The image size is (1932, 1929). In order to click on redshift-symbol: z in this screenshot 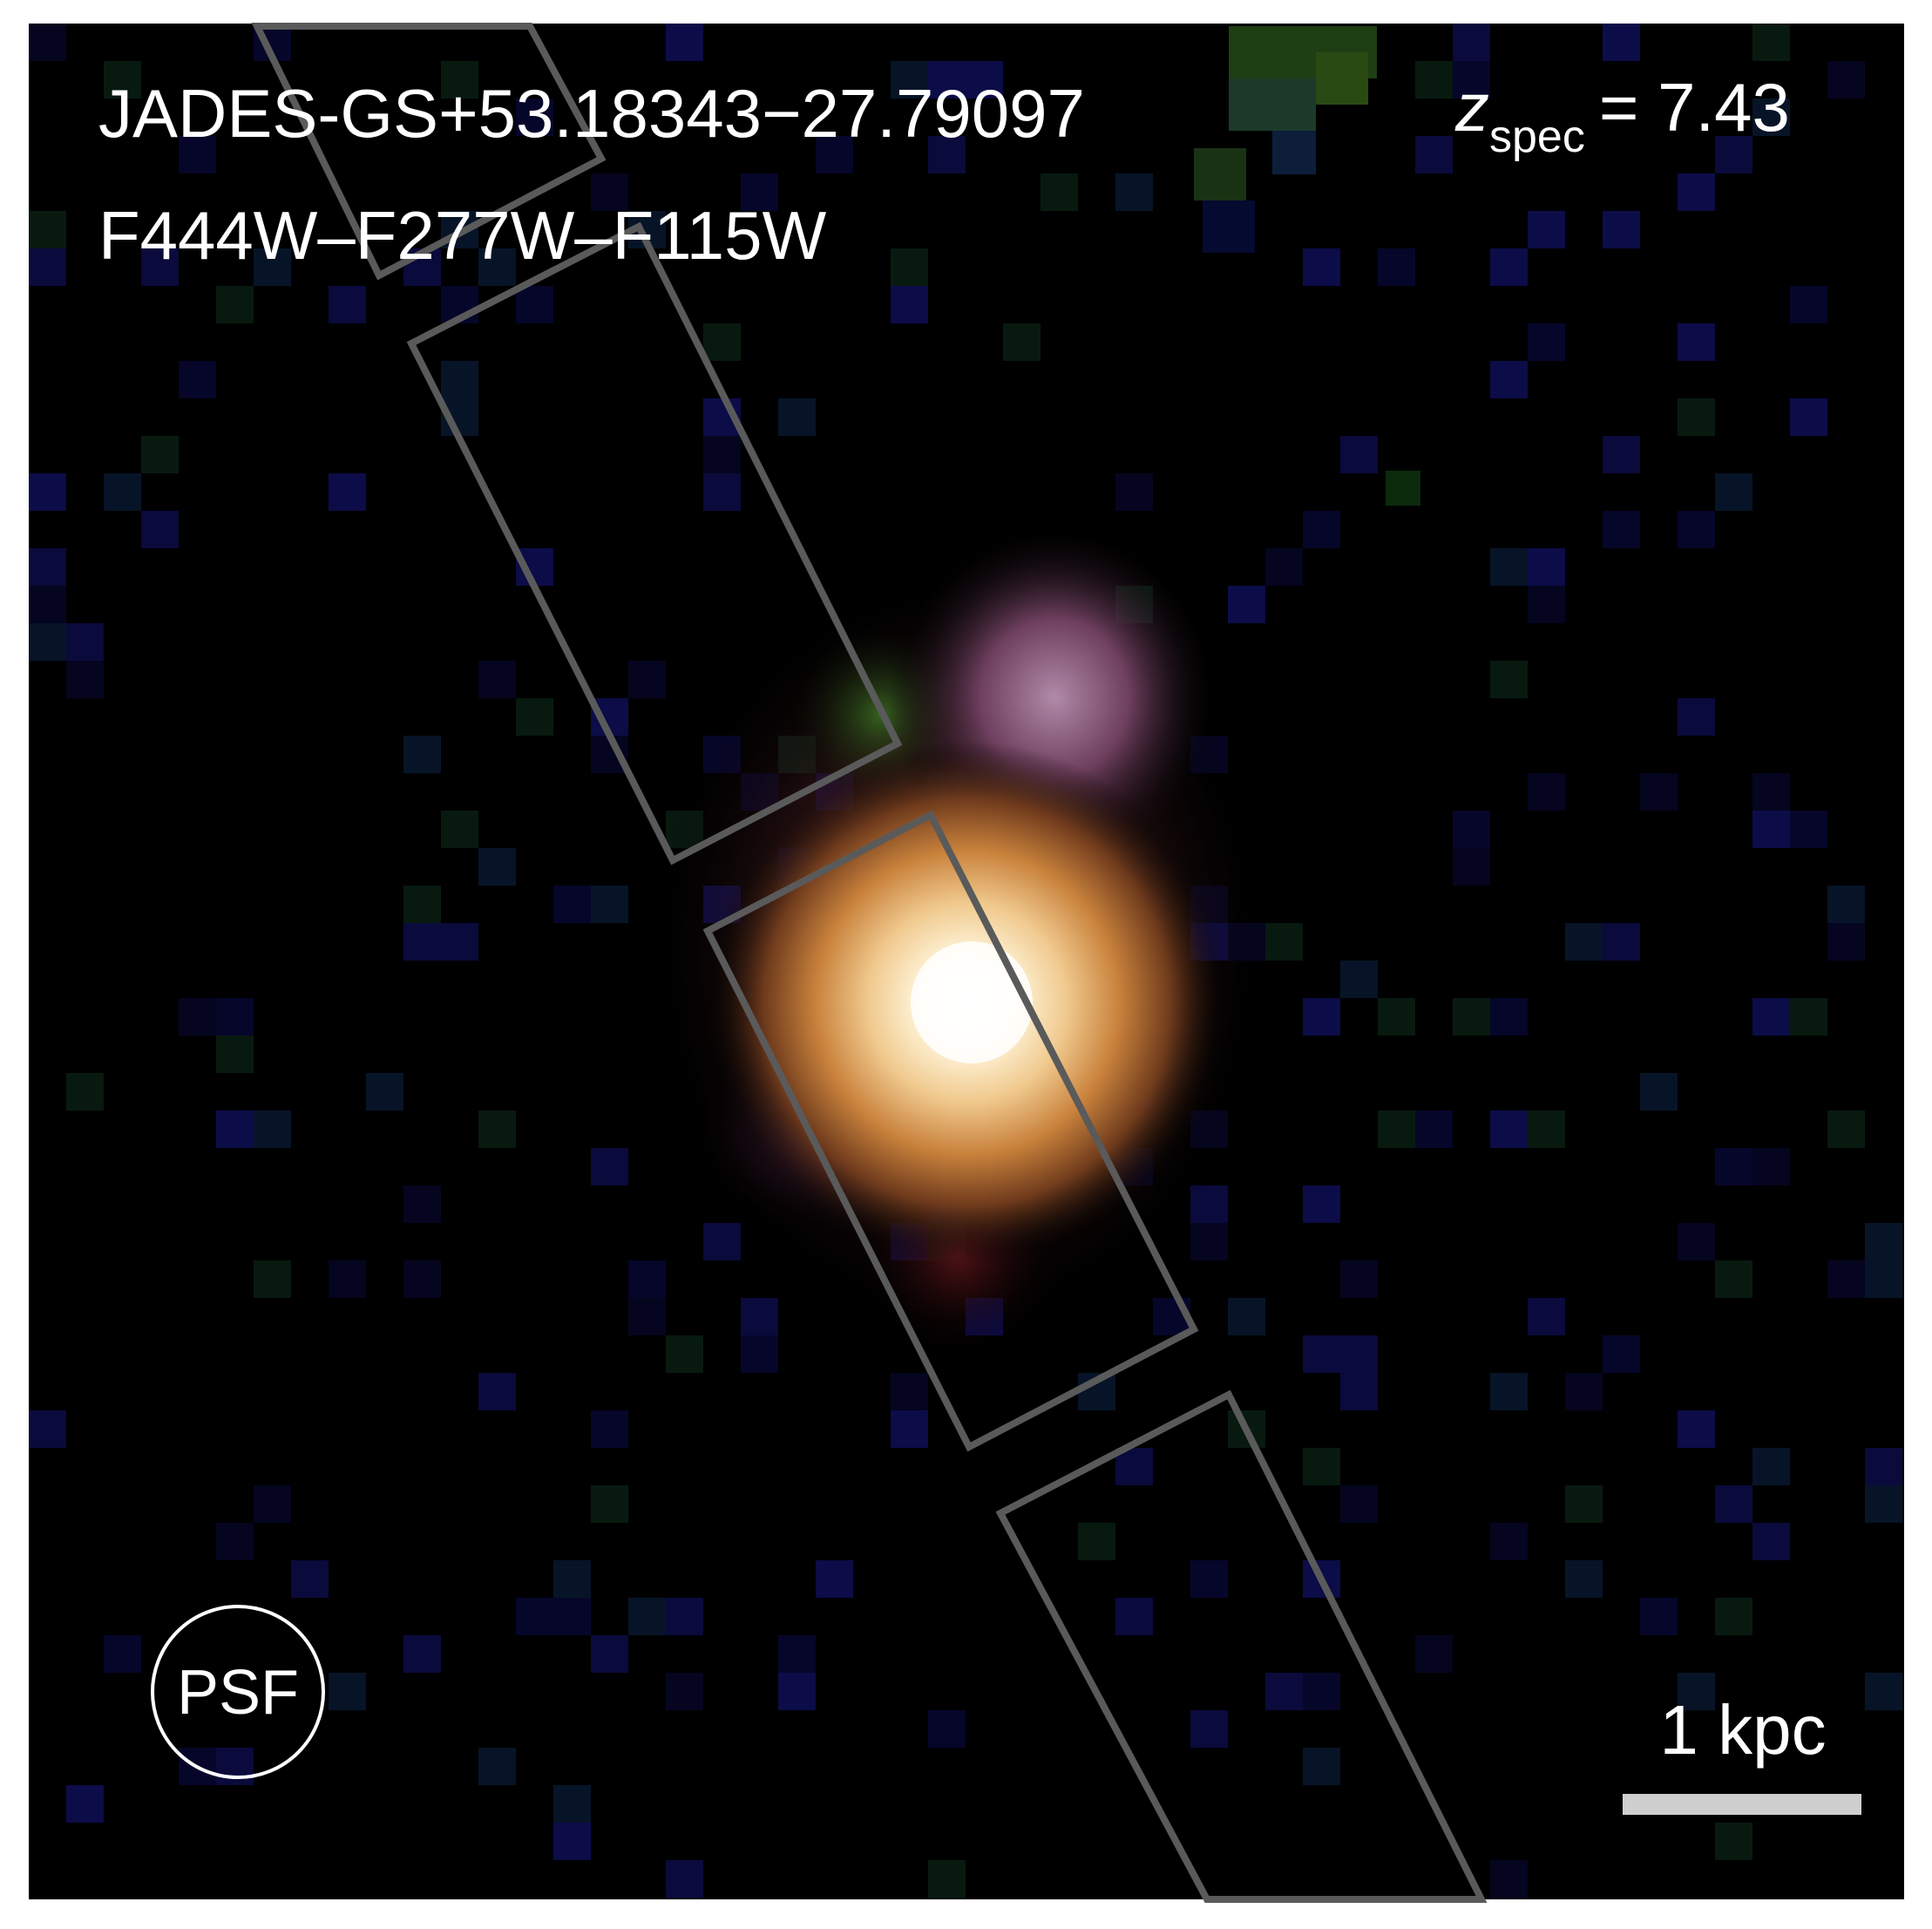, I will do `click(1472, 107)`.